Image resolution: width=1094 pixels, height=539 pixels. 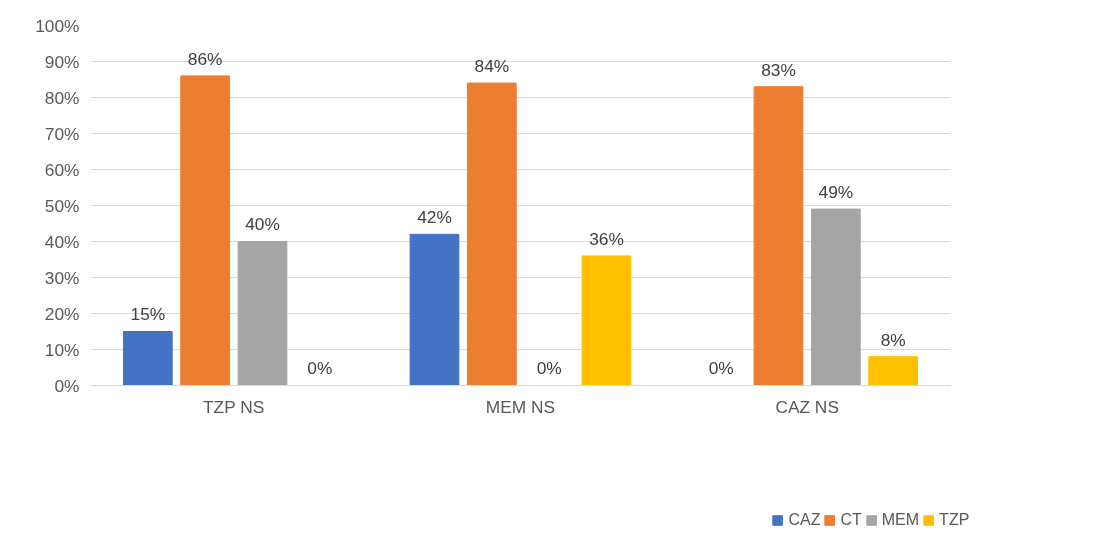 What do you see at coordinates (778, 69) in the screenshot?
I see `data-label: 83%` at bounding box center [778, 69].